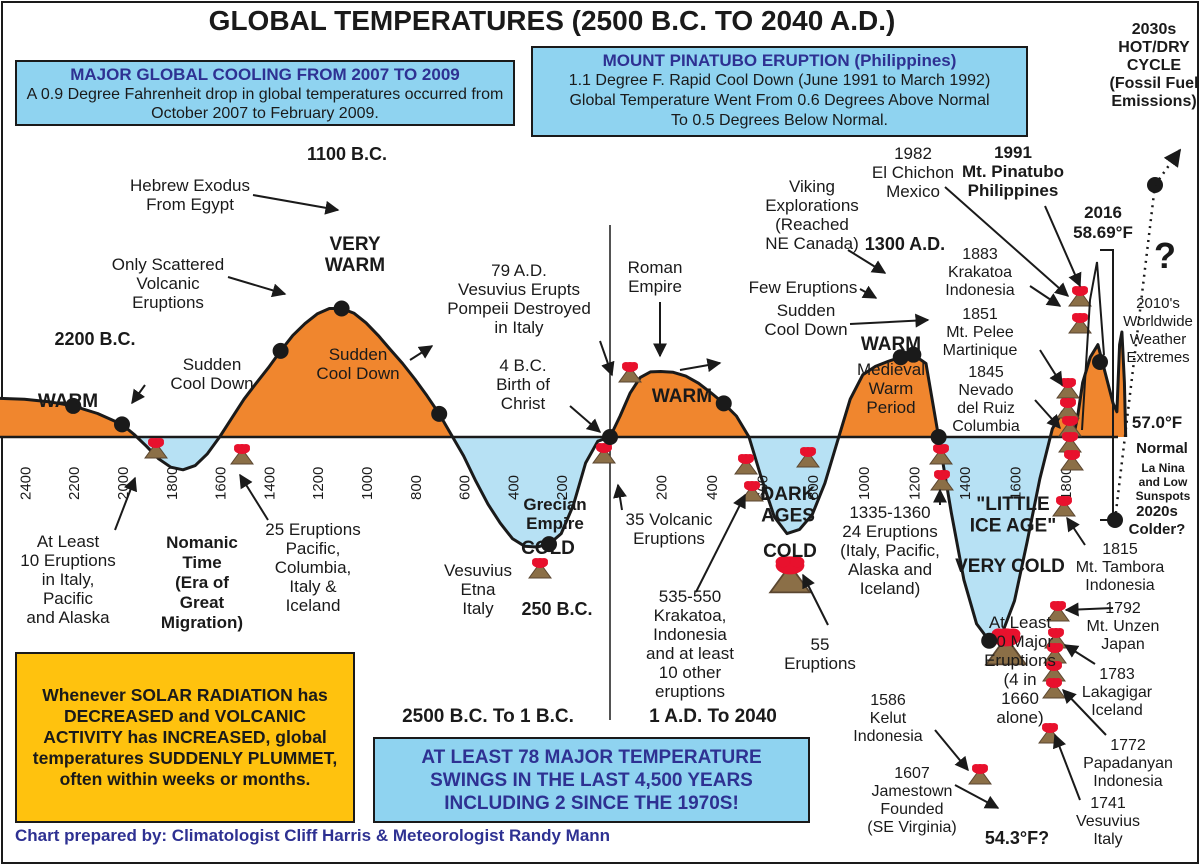  I want to click on label-question: ?, so click(1165, 255).